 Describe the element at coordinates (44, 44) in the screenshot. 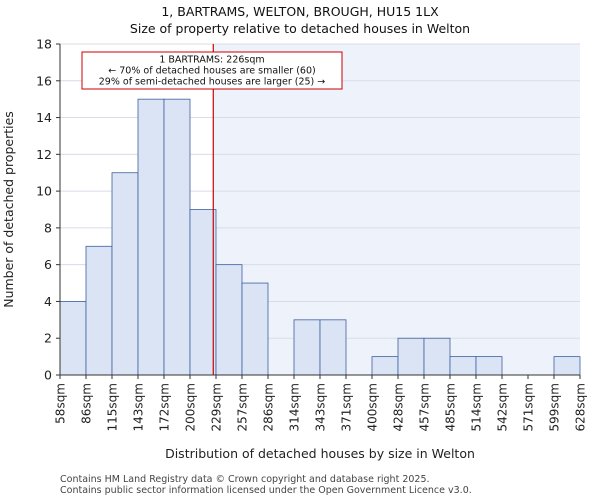

I see `y-tick-label: 18` at that location.